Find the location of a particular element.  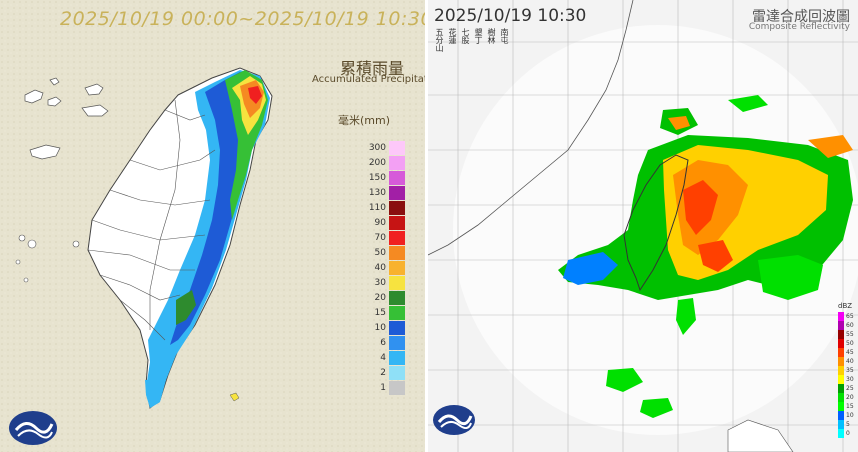

dbz-color-scale: 65 60 55 50 45 40 35 30 25 20 15 10 5 0 is located at coordinates (848, 375).